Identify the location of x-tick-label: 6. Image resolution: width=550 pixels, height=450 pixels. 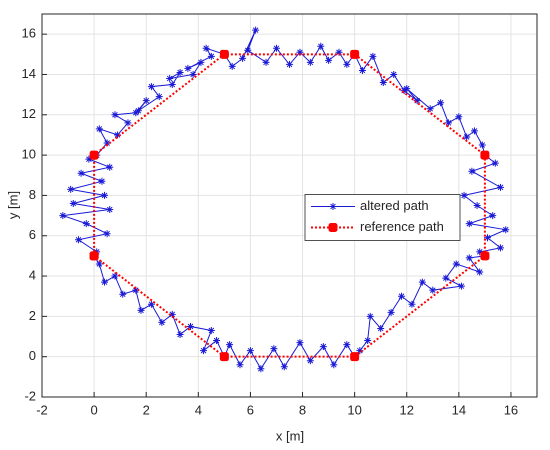
(250, 409).